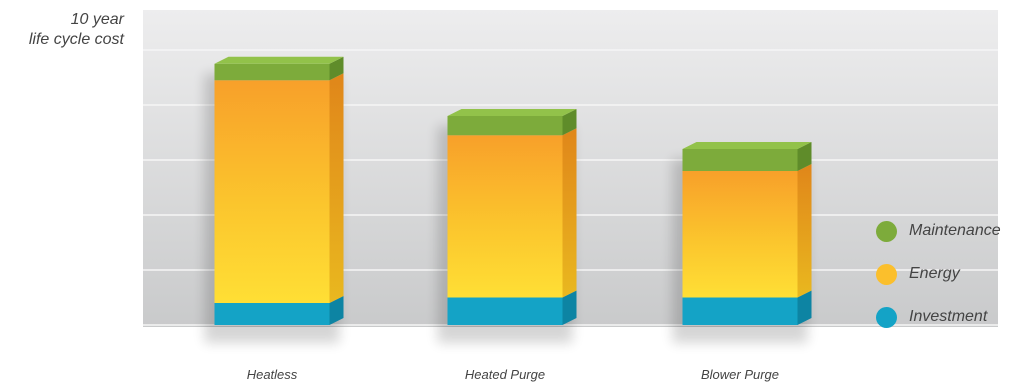 The image size is (1018, 382). What do you see at coordinates (886, 317) in the screenshot?
I see `legend-swatch-investment` at bounding box center [886, 317].